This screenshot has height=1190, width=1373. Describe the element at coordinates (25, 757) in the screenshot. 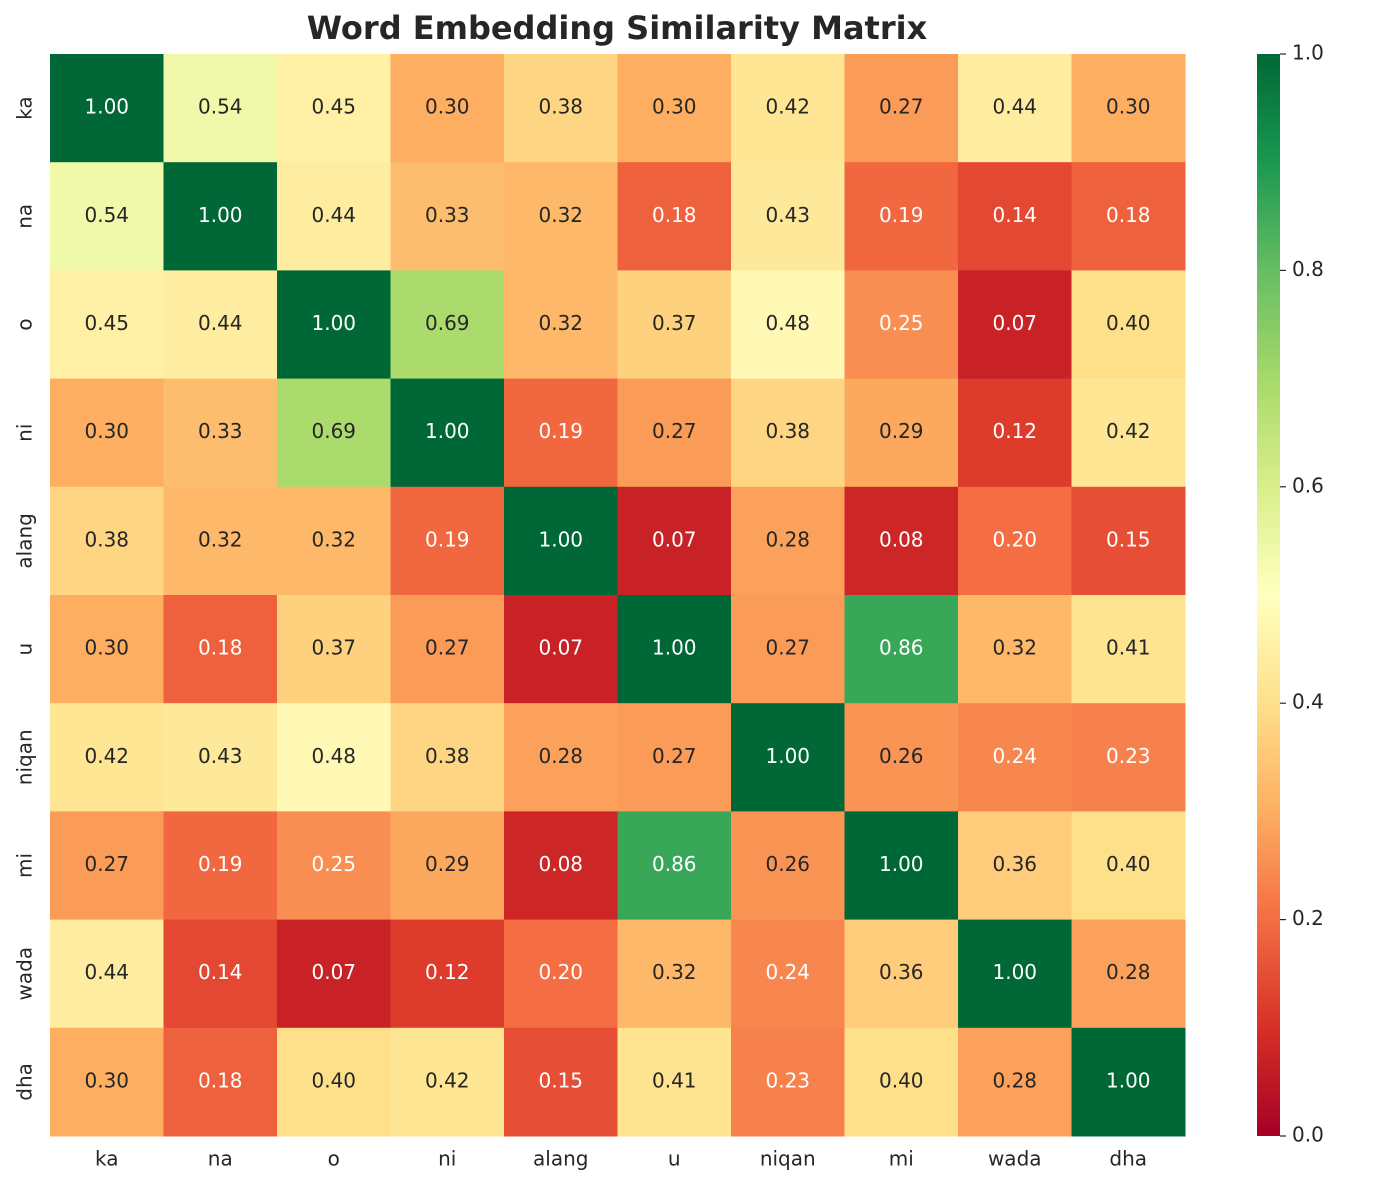

I see `y-tick-label: niqan` at that location.